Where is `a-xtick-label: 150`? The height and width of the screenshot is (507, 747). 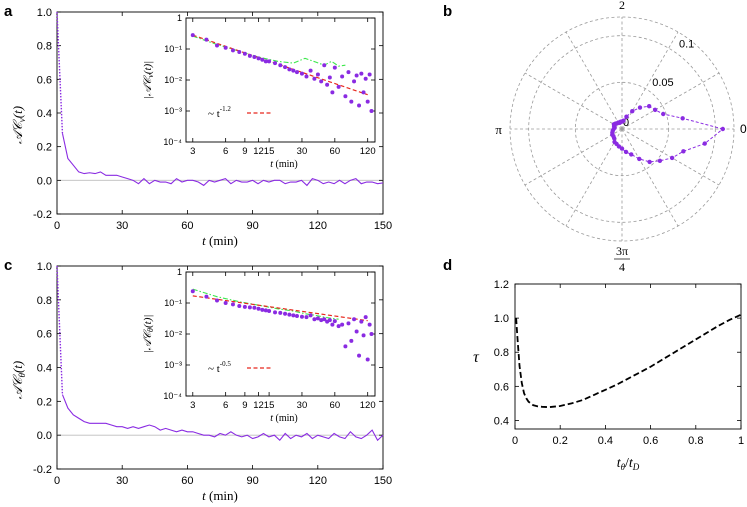
a-xtick-label: 150 is located at coordinates (383, 226).